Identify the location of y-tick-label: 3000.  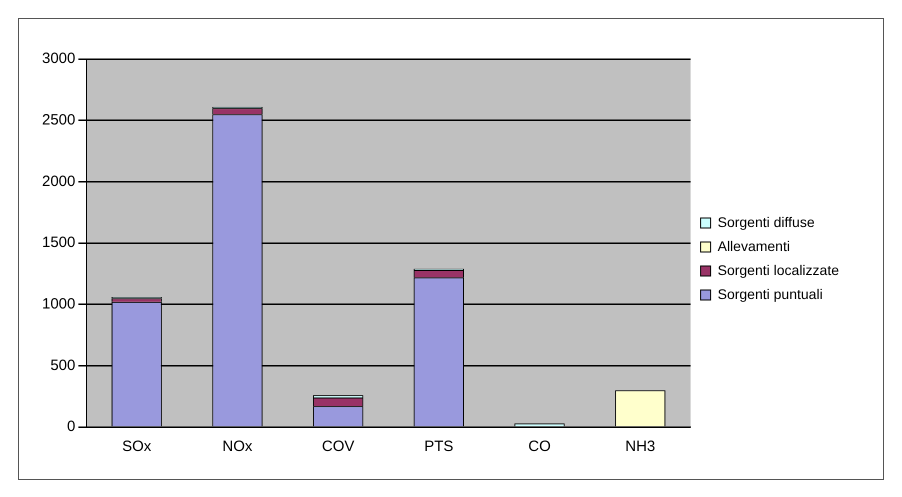
(59, 59).